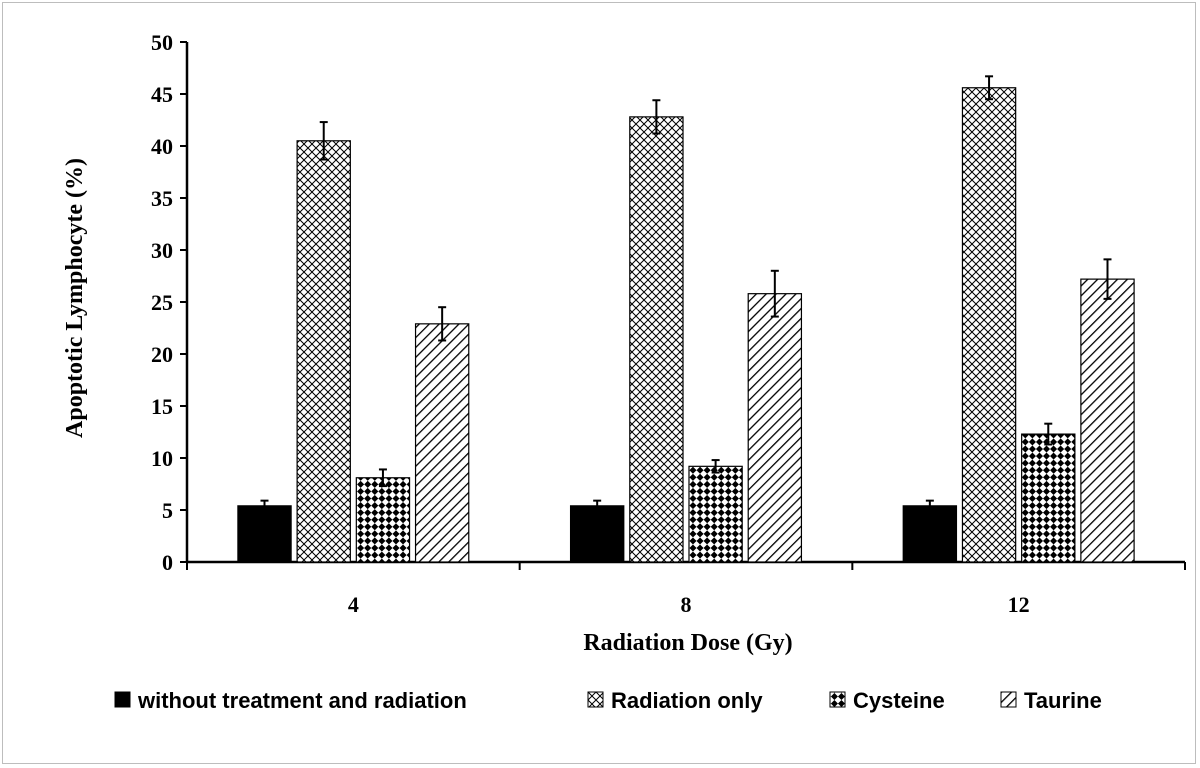 This screenshot has width=1200, height=768. I want to click on legend-label: without treatment and radiation, so click(302, 700).